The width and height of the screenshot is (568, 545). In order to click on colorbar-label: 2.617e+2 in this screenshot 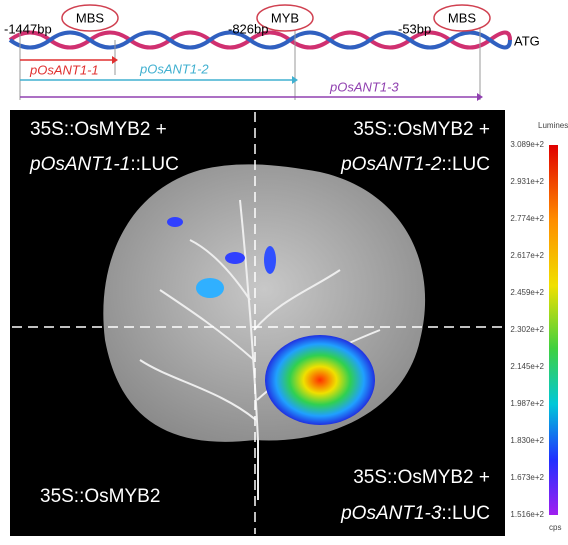, I will do `click(527, 255)`.